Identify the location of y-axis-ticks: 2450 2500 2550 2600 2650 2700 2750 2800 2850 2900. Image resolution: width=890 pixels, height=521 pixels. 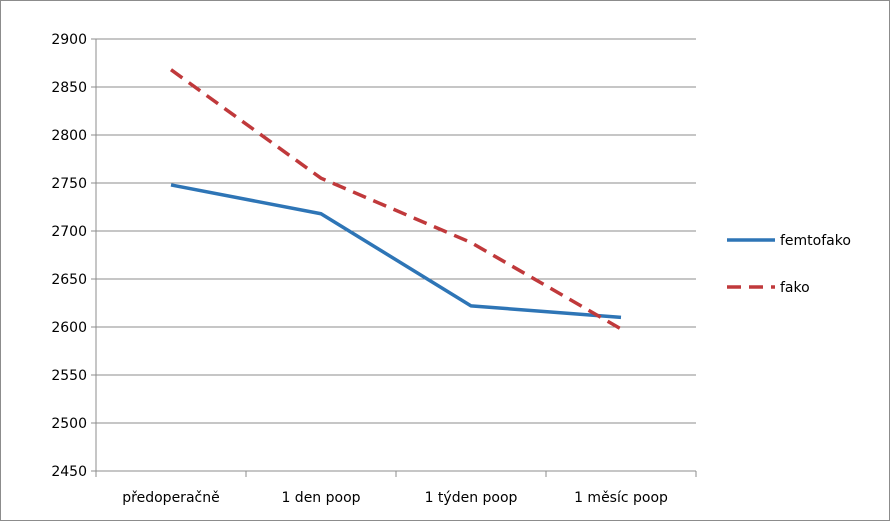
(73, 256).